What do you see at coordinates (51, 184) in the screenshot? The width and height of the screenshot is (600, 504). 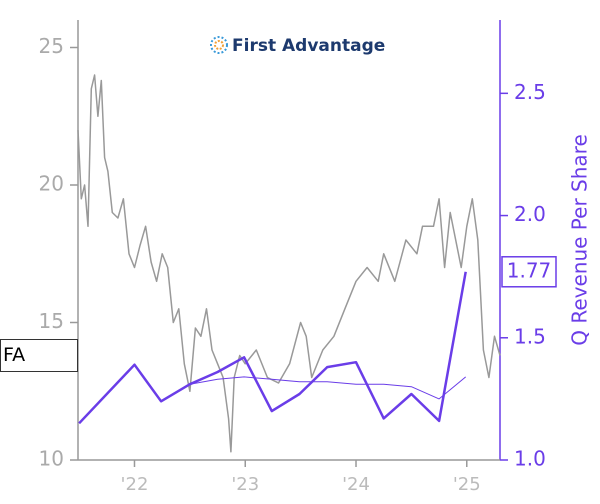 I see `y-tick-label: 20` at bounding box center [51, 184].